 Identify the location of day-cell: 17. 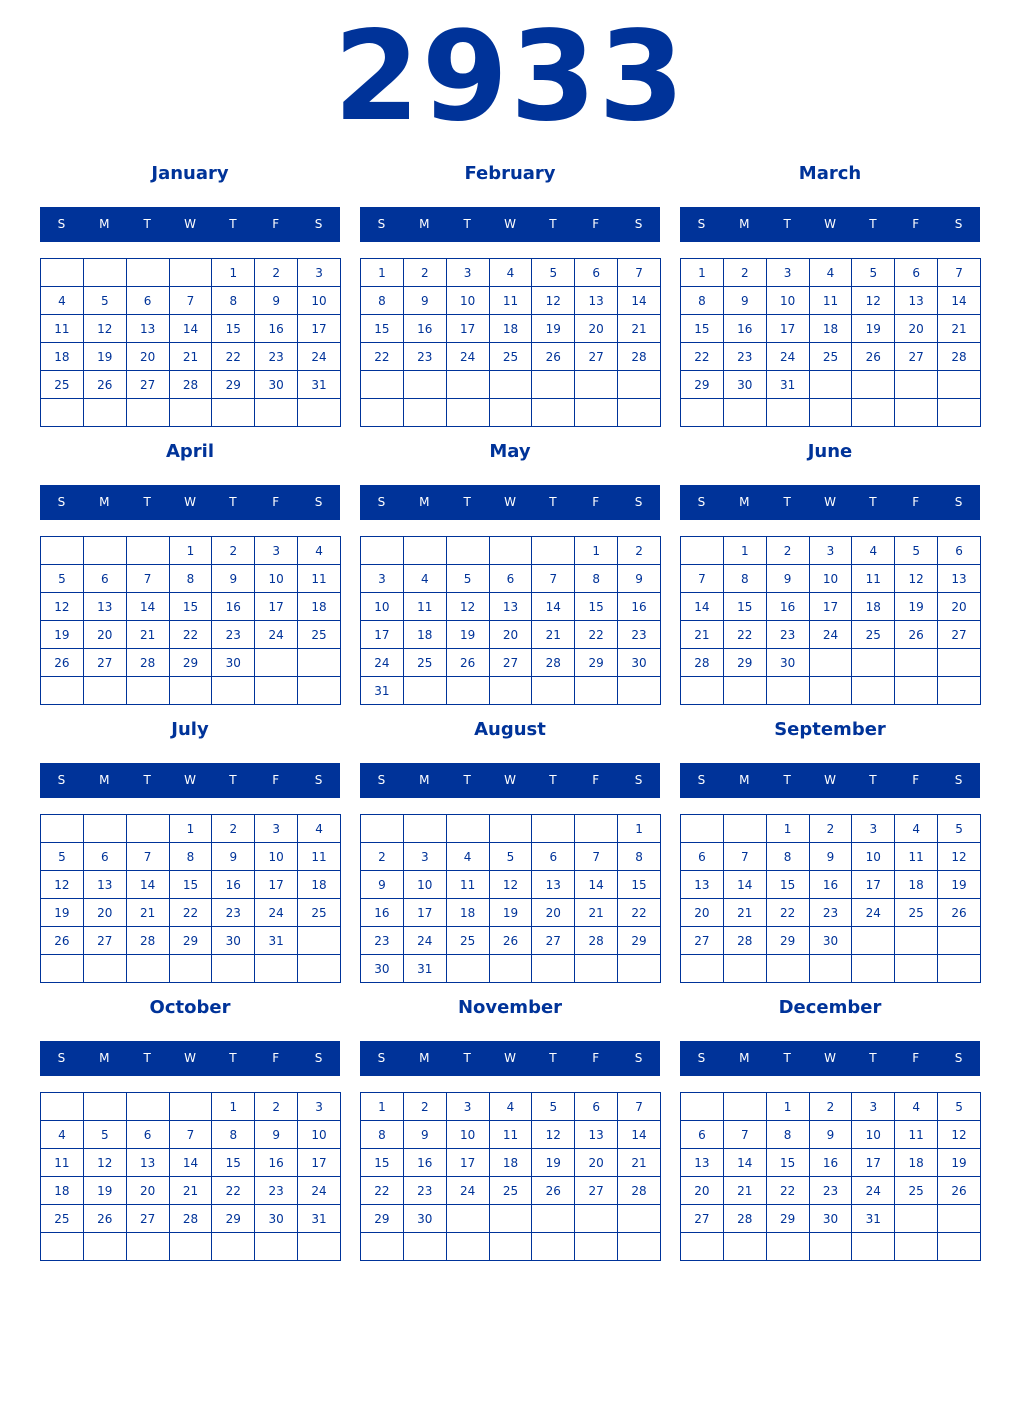
(319, 1162).